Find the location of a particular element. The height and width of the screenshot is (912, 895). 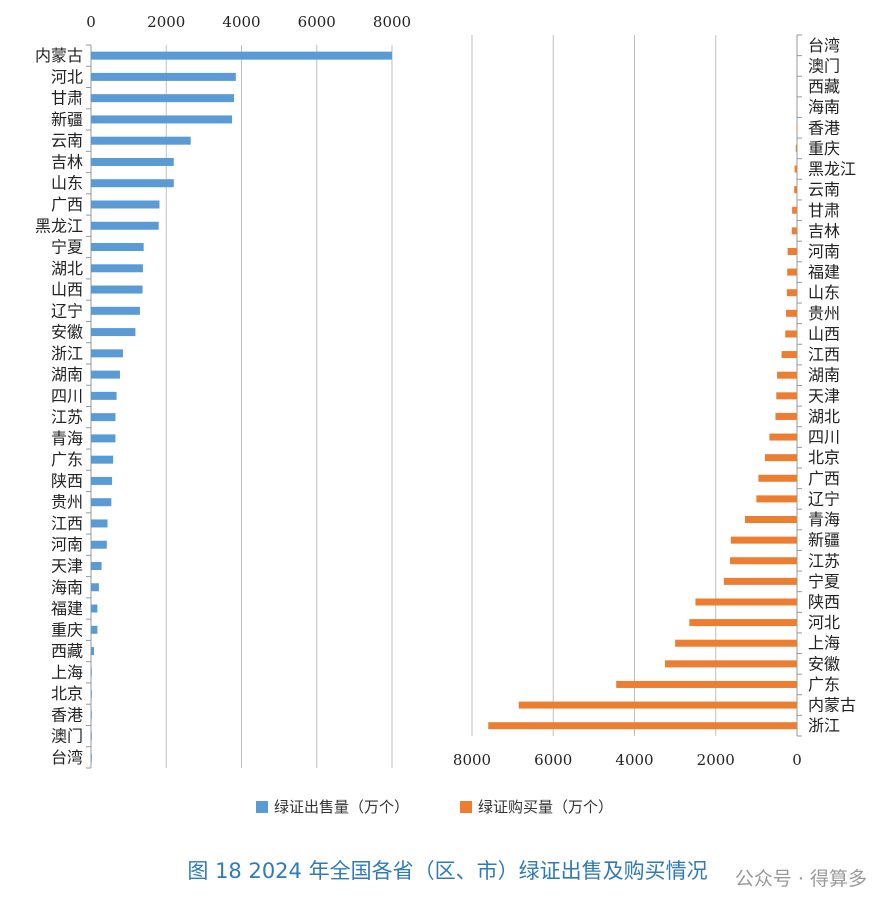

category-label: 北京 is located at coordinates (824, 457).